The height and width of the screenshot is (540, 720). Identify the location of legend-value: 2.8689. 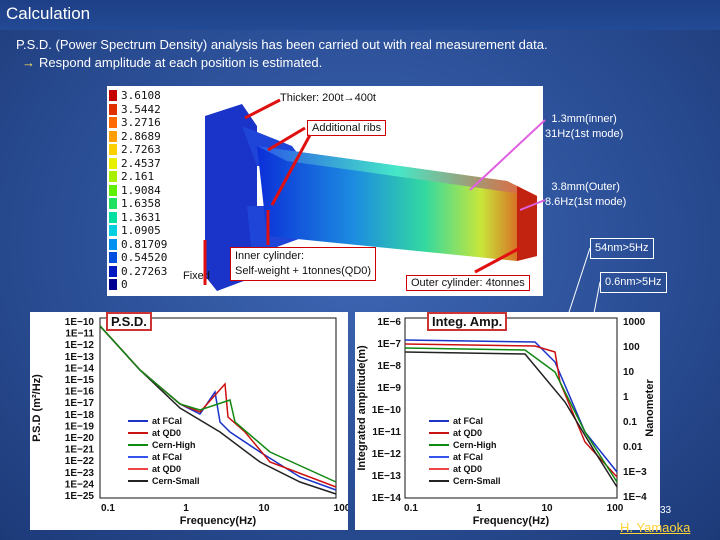
(141, 136).